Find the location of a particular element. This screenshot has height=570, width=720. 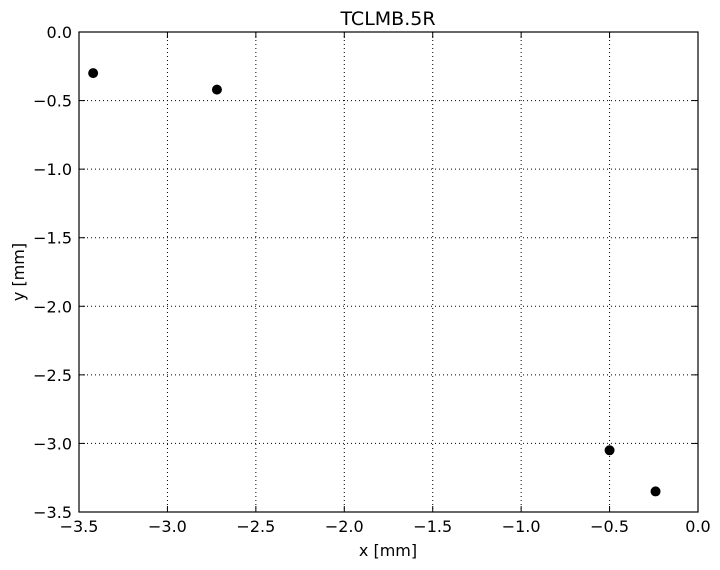

x-tick-label: −2.0 is located at coordinates (344, 526).